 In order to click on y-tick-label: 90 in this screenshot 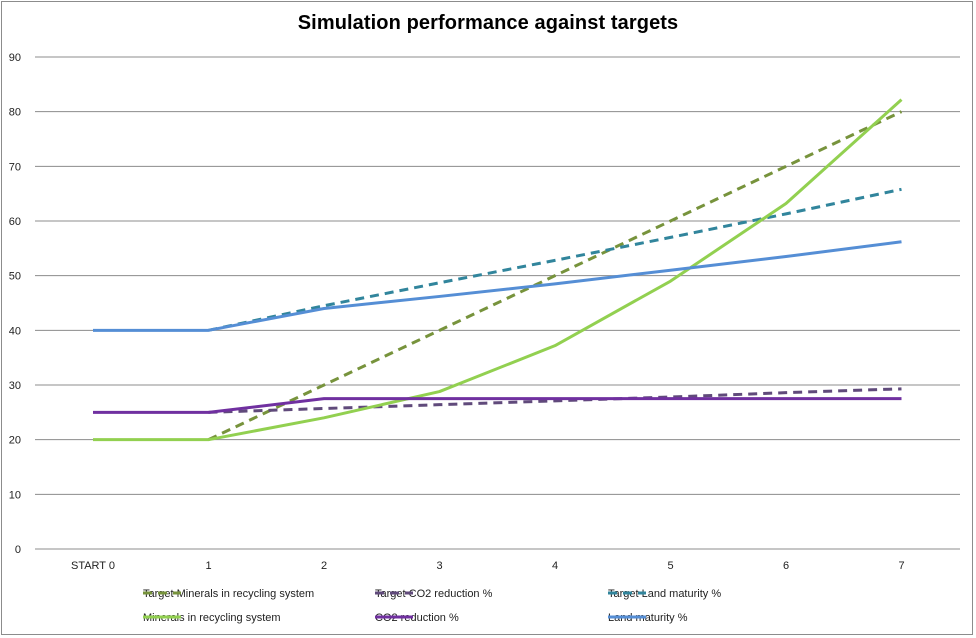, I will do `click(15, 58)`.